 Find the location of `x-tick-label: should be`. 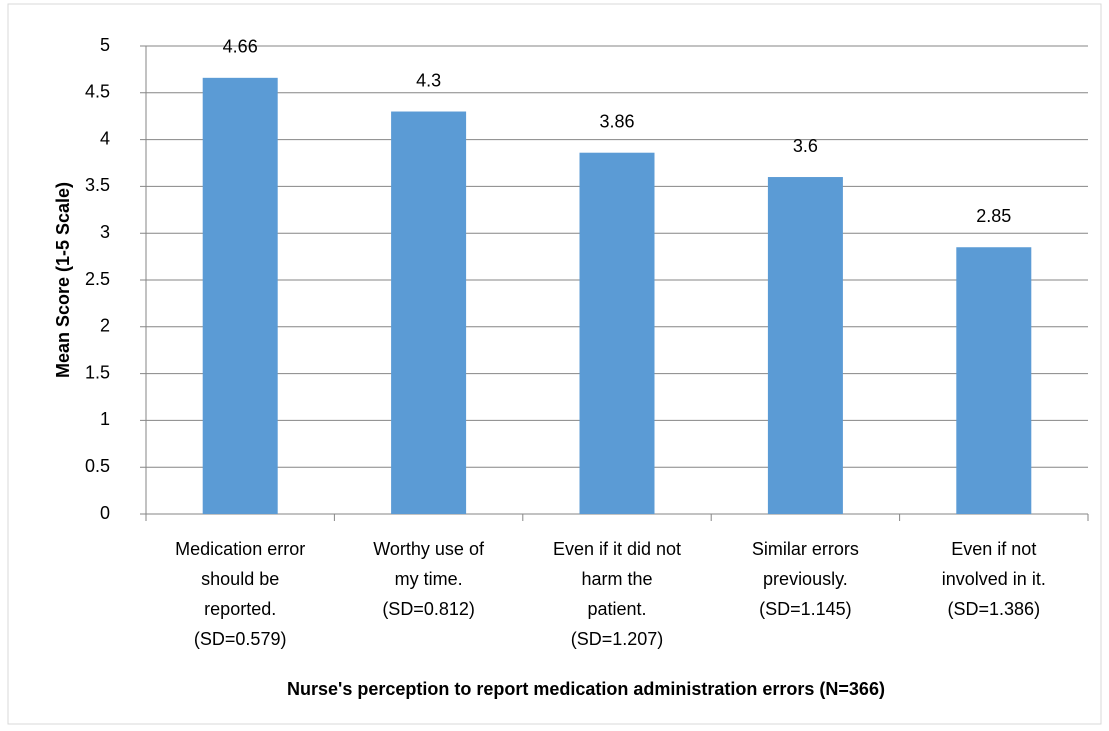

x-tick-label: should be is located at coordinates (240, 579).